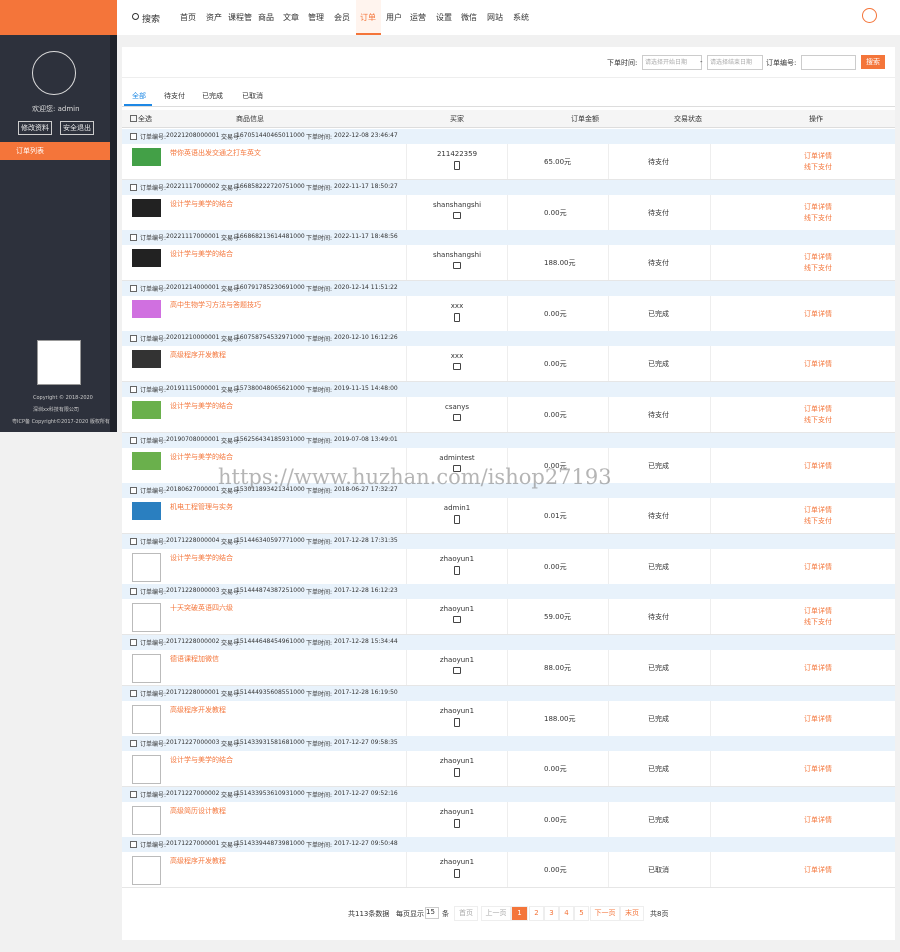 This screenshot has height=952, width=900. What do you see at coordinates (368, 17) in the screenshot?
I see `nav-item: 订单` at bounding box center [368, 17].